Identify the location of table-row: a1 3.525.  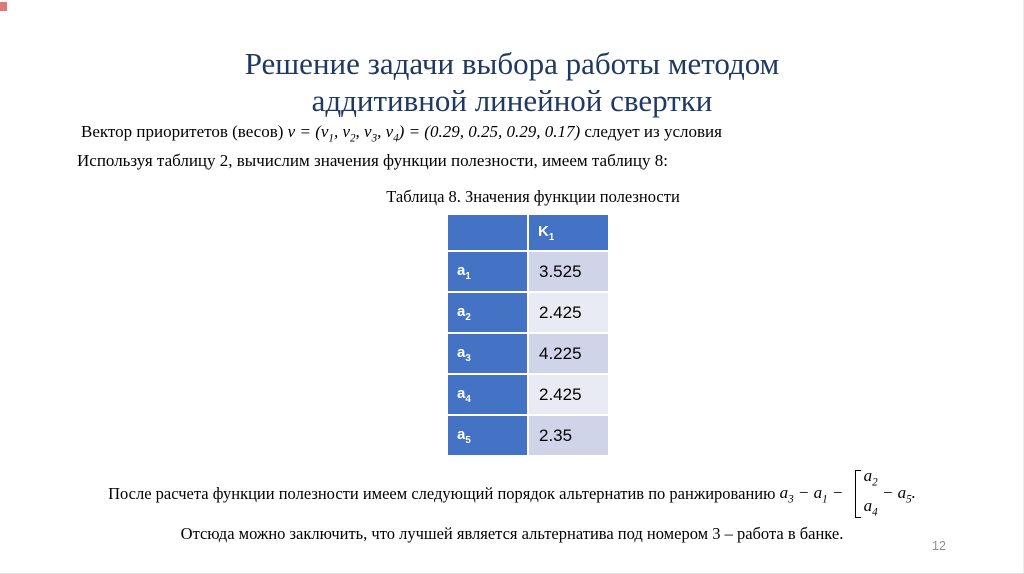
(528, 271).